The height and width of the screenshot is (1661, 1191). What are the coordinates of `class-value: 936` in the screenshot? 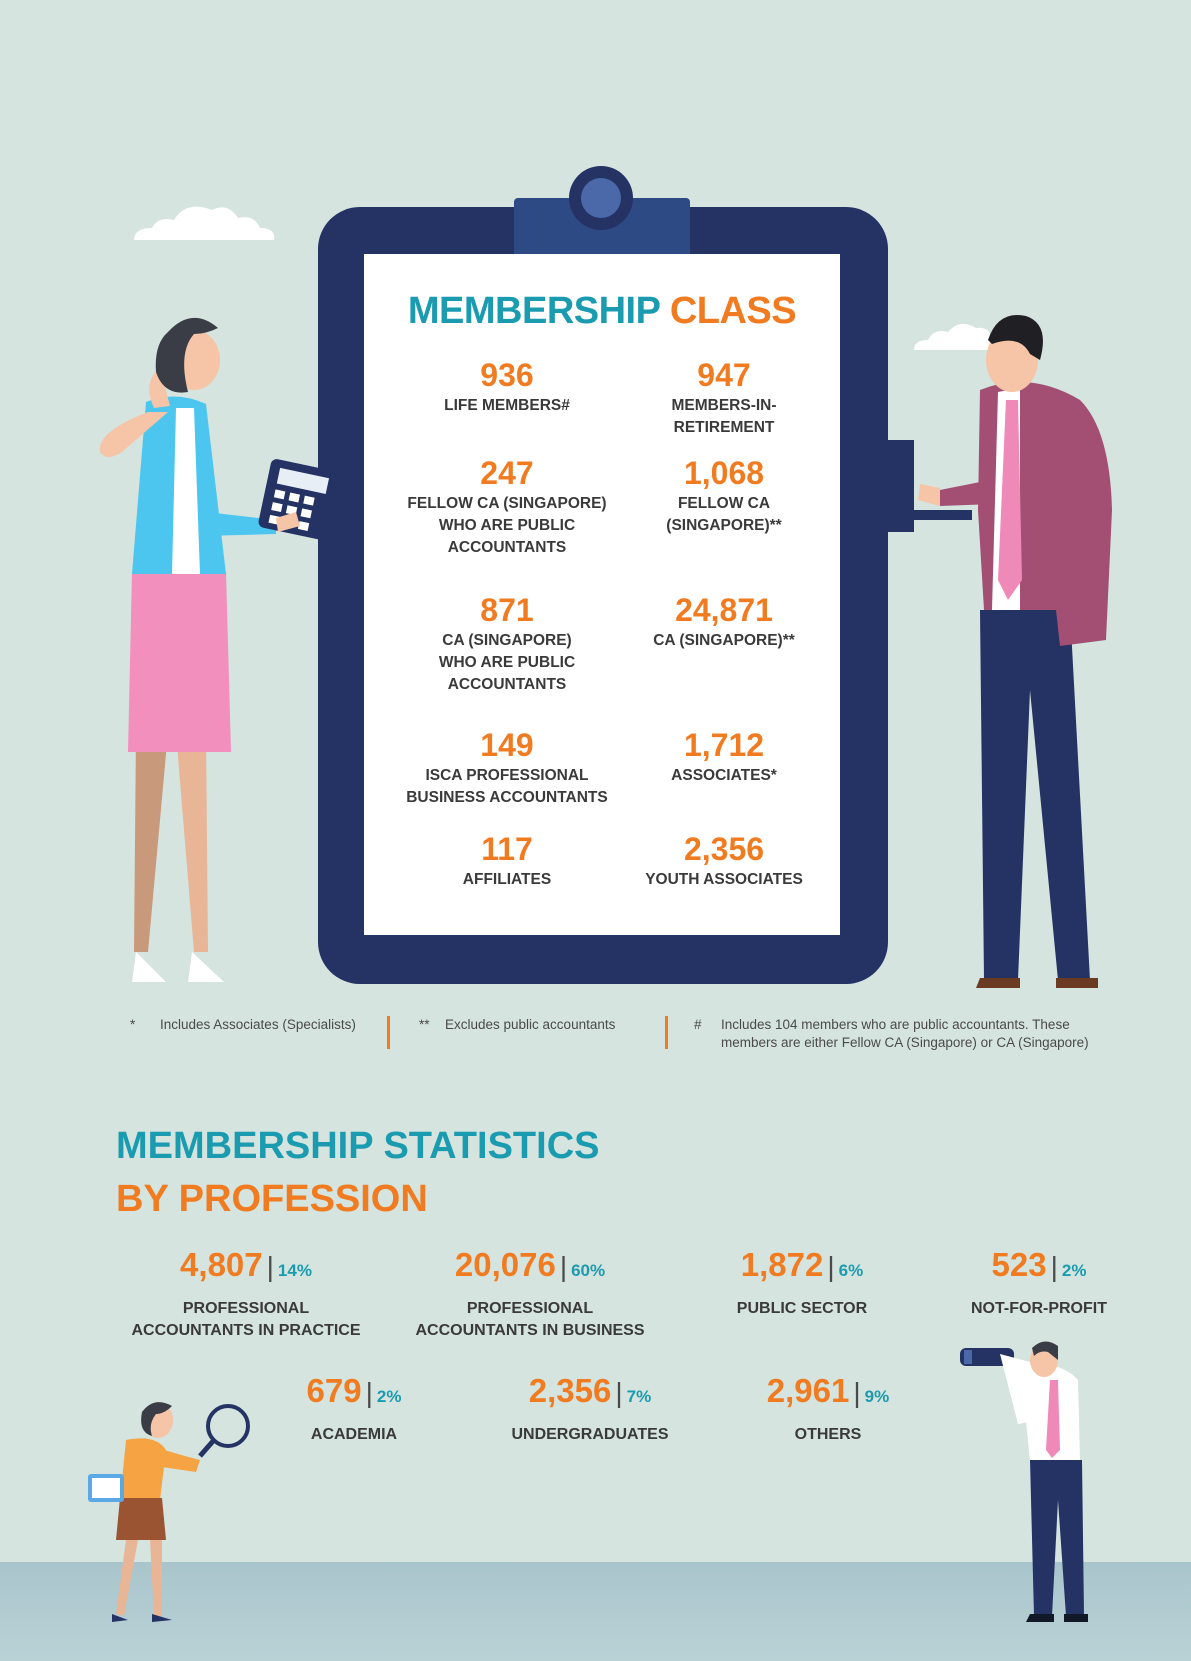 It's located at (507, 375).